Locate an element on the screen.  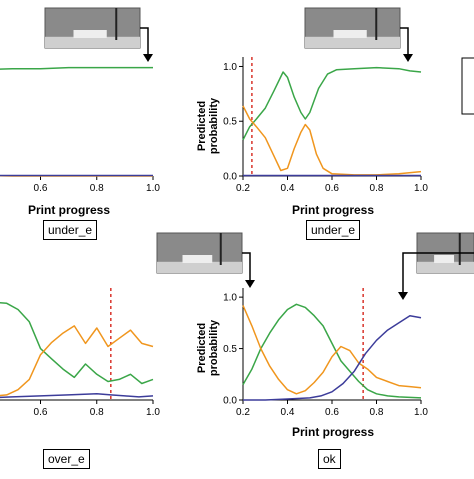
caption-under-e-left: under_e is located at coordinates (70, 230).